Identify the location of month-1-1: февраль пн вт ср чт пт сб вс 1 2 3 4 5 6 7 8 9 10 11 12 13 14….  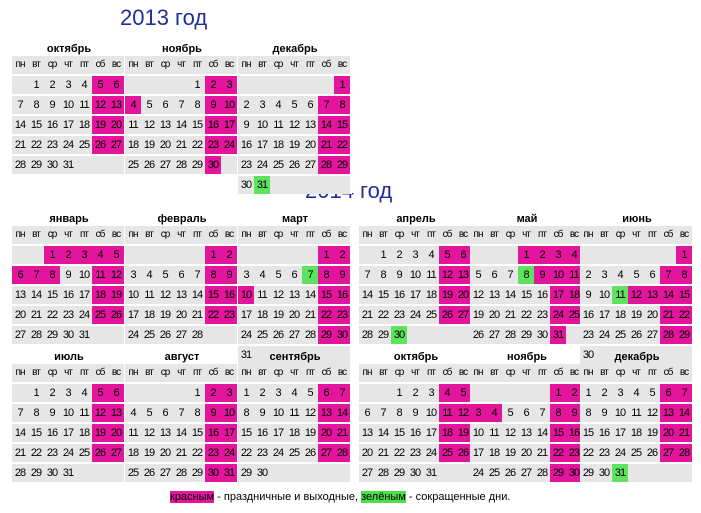
(182, 278).